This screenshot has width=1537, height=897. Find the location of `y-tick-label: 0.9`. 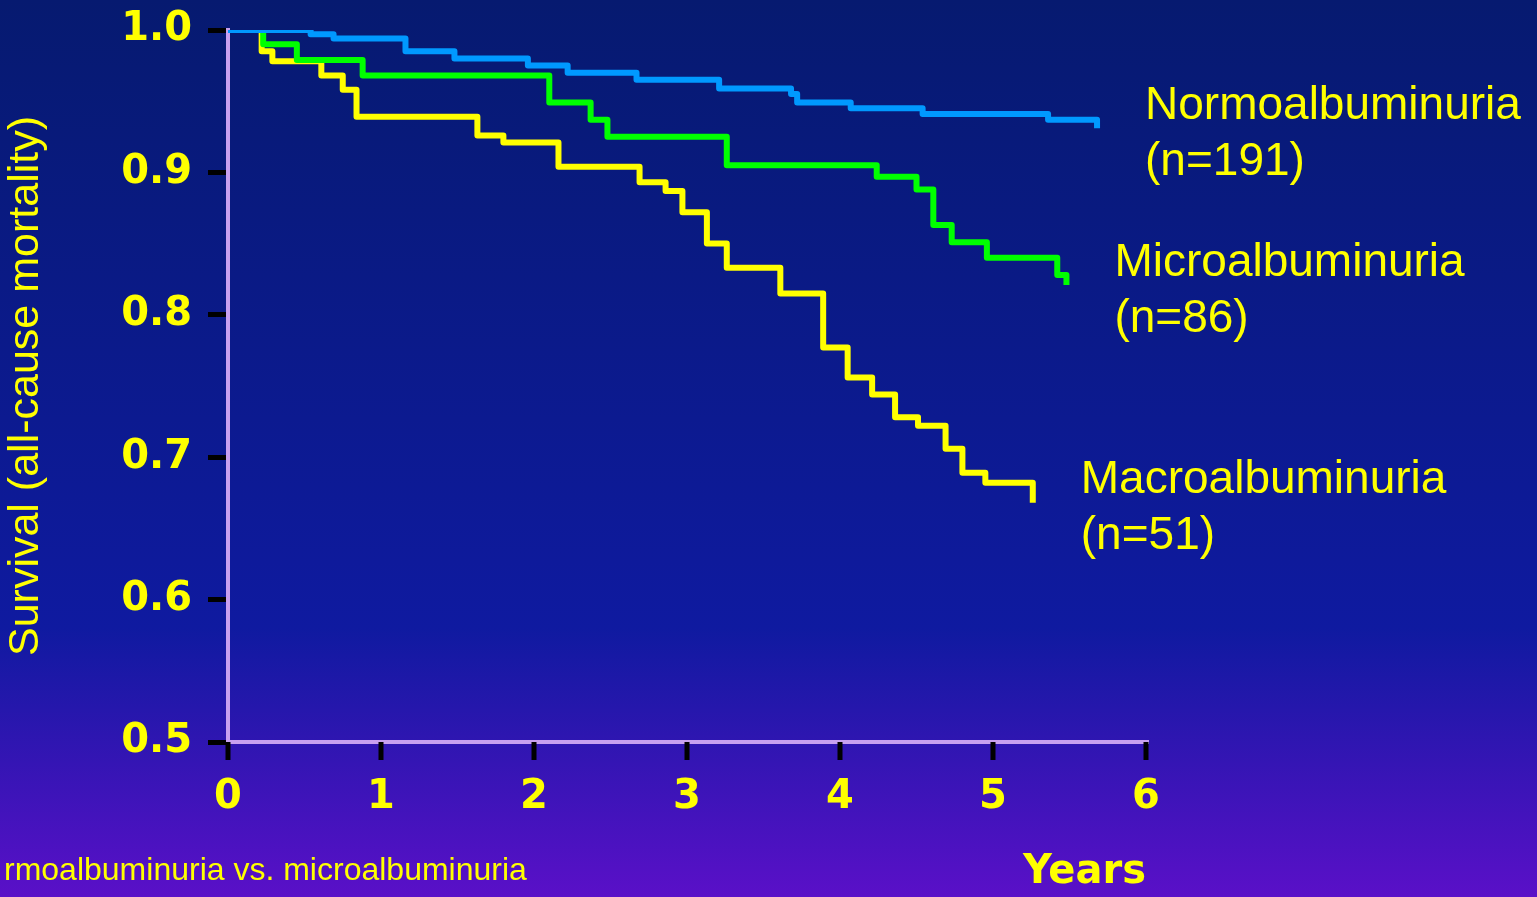

y-tick-label: 0.9 is located at coordinates (156, 168).